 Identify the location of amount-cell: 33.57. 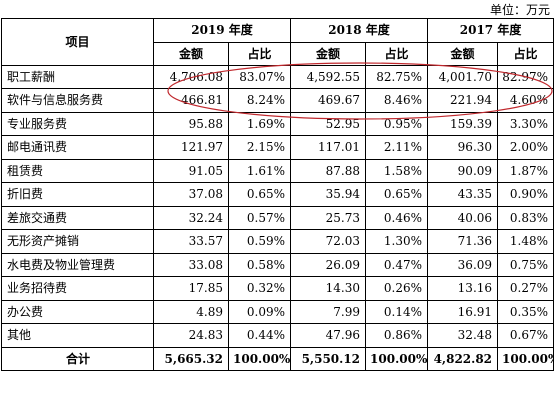
(191, 241).